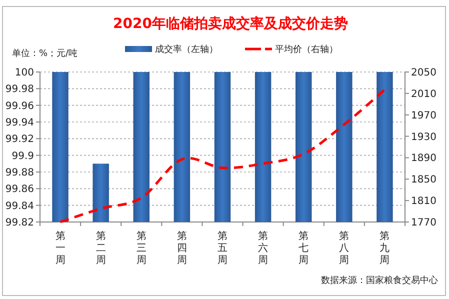 Image resolution: width=449 pixels, height=299 pixels. I want to click on ytick: 99.98, so click(19, 90).